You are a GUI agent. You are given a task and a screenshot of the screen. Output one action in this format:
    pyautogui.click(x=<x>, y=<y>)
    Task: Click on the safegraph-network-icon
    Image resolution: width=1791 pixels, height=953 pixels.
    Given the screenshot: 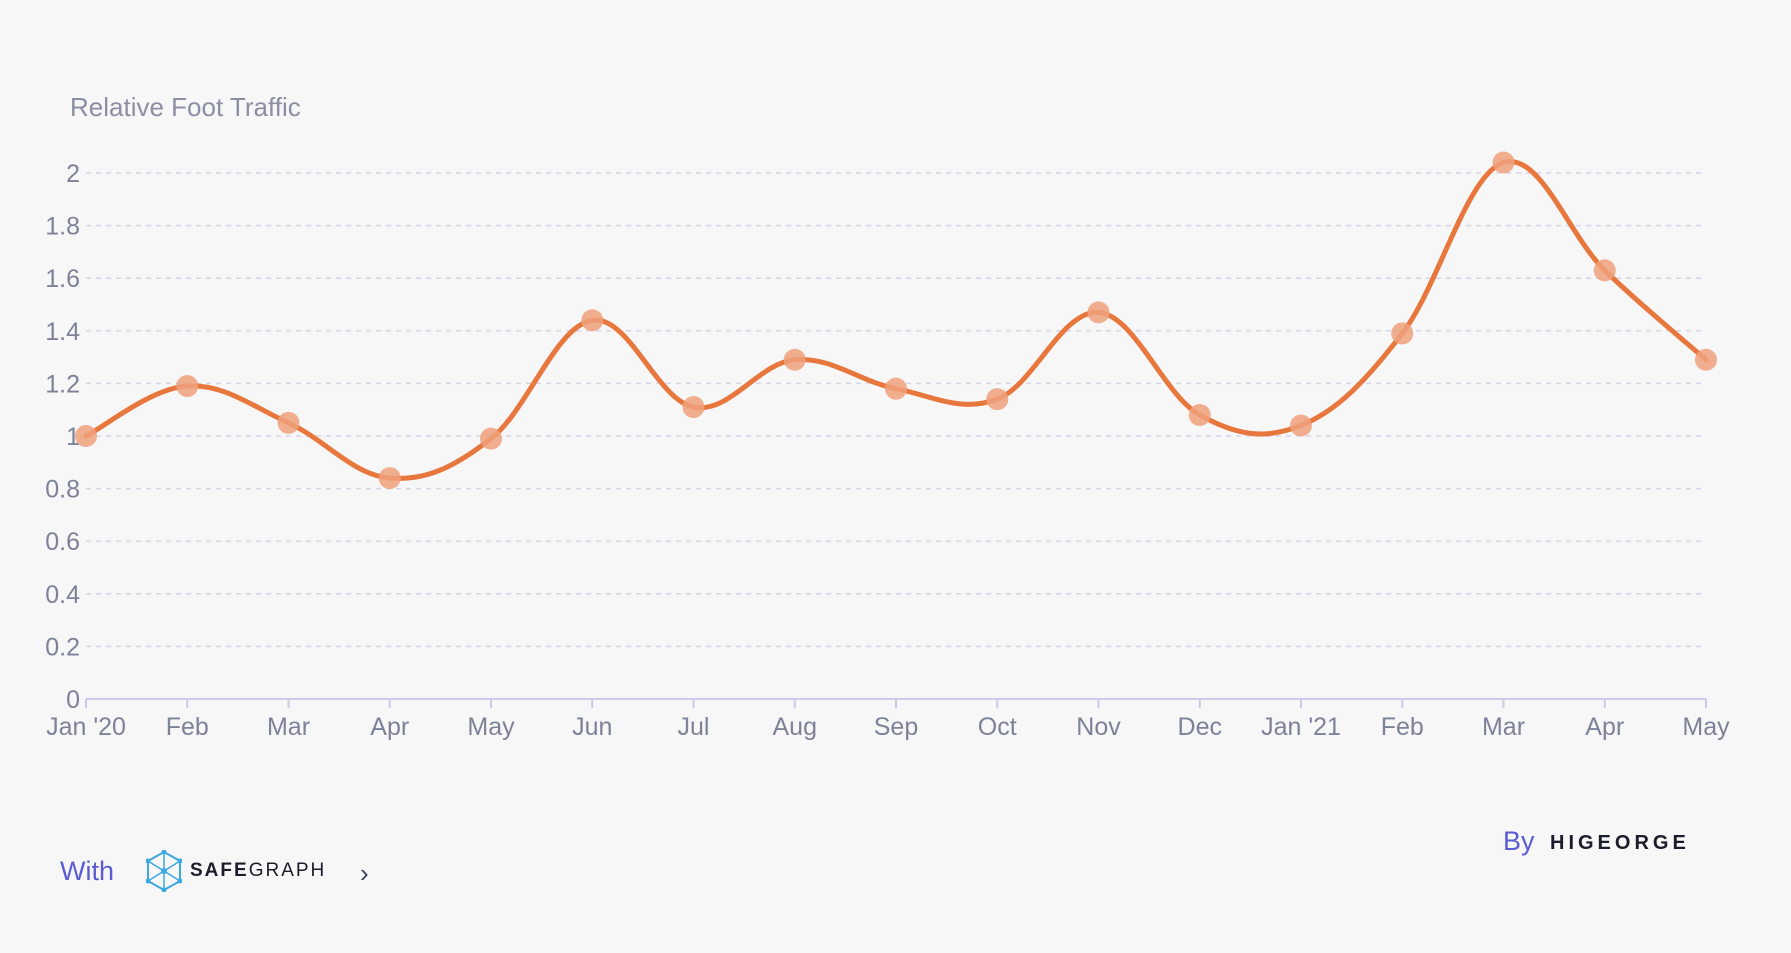 What is the action you would take?
    pyautogui.click(x=164, y=871)
    